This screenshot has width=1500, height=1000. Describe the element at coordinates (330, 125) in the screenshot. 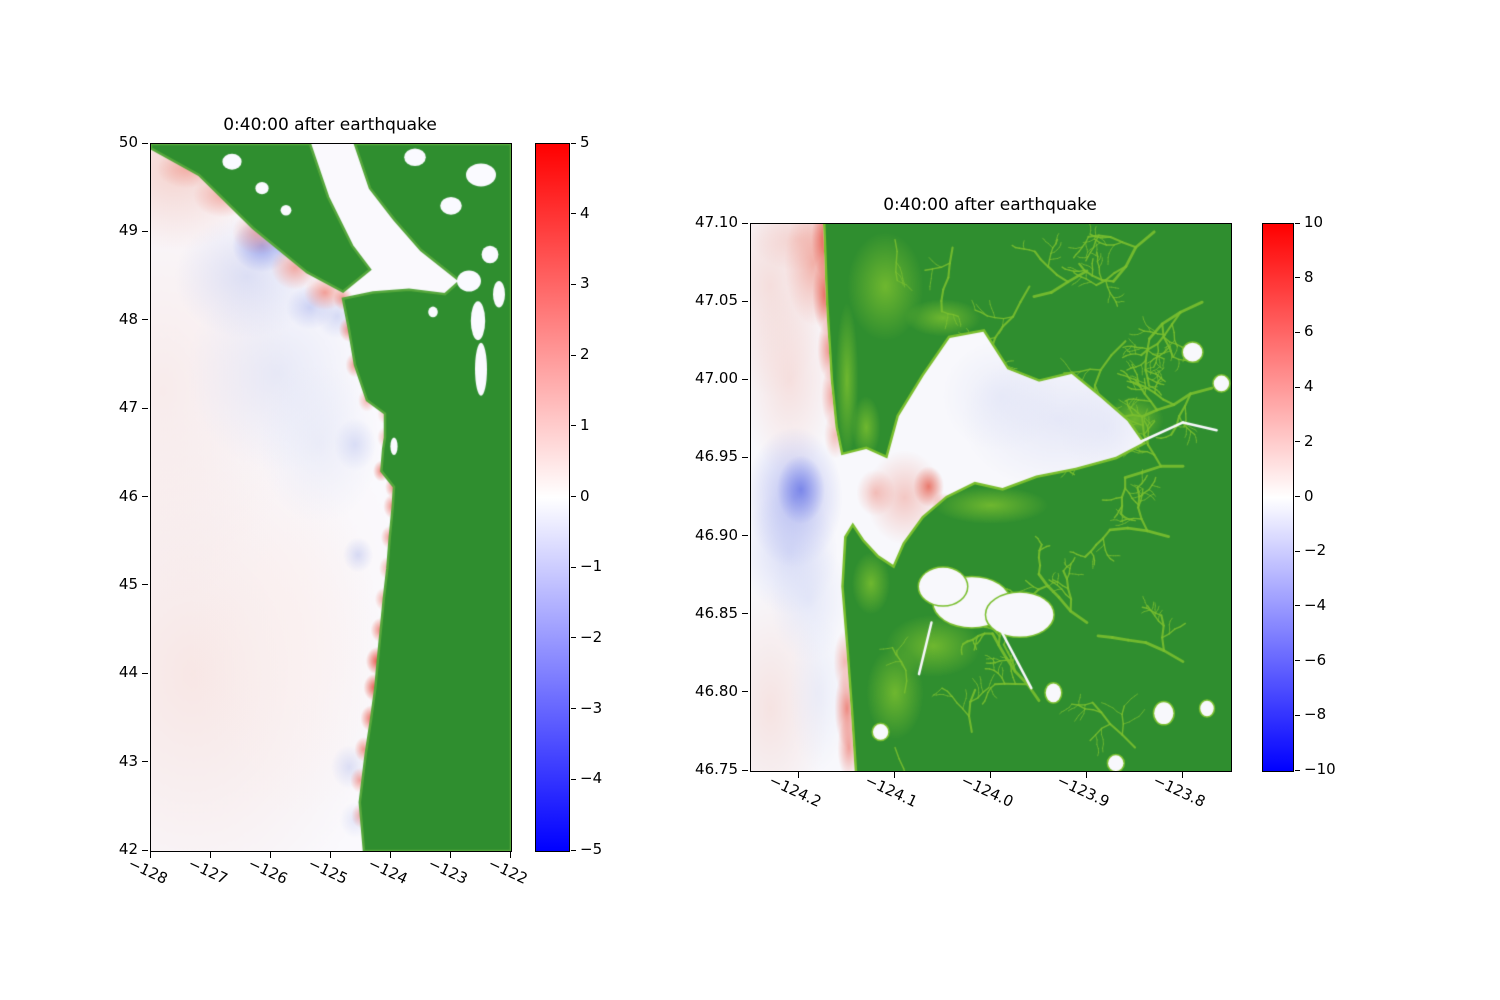

I see `overview-plot-title: 0:40:00 after earthquake` at that location.